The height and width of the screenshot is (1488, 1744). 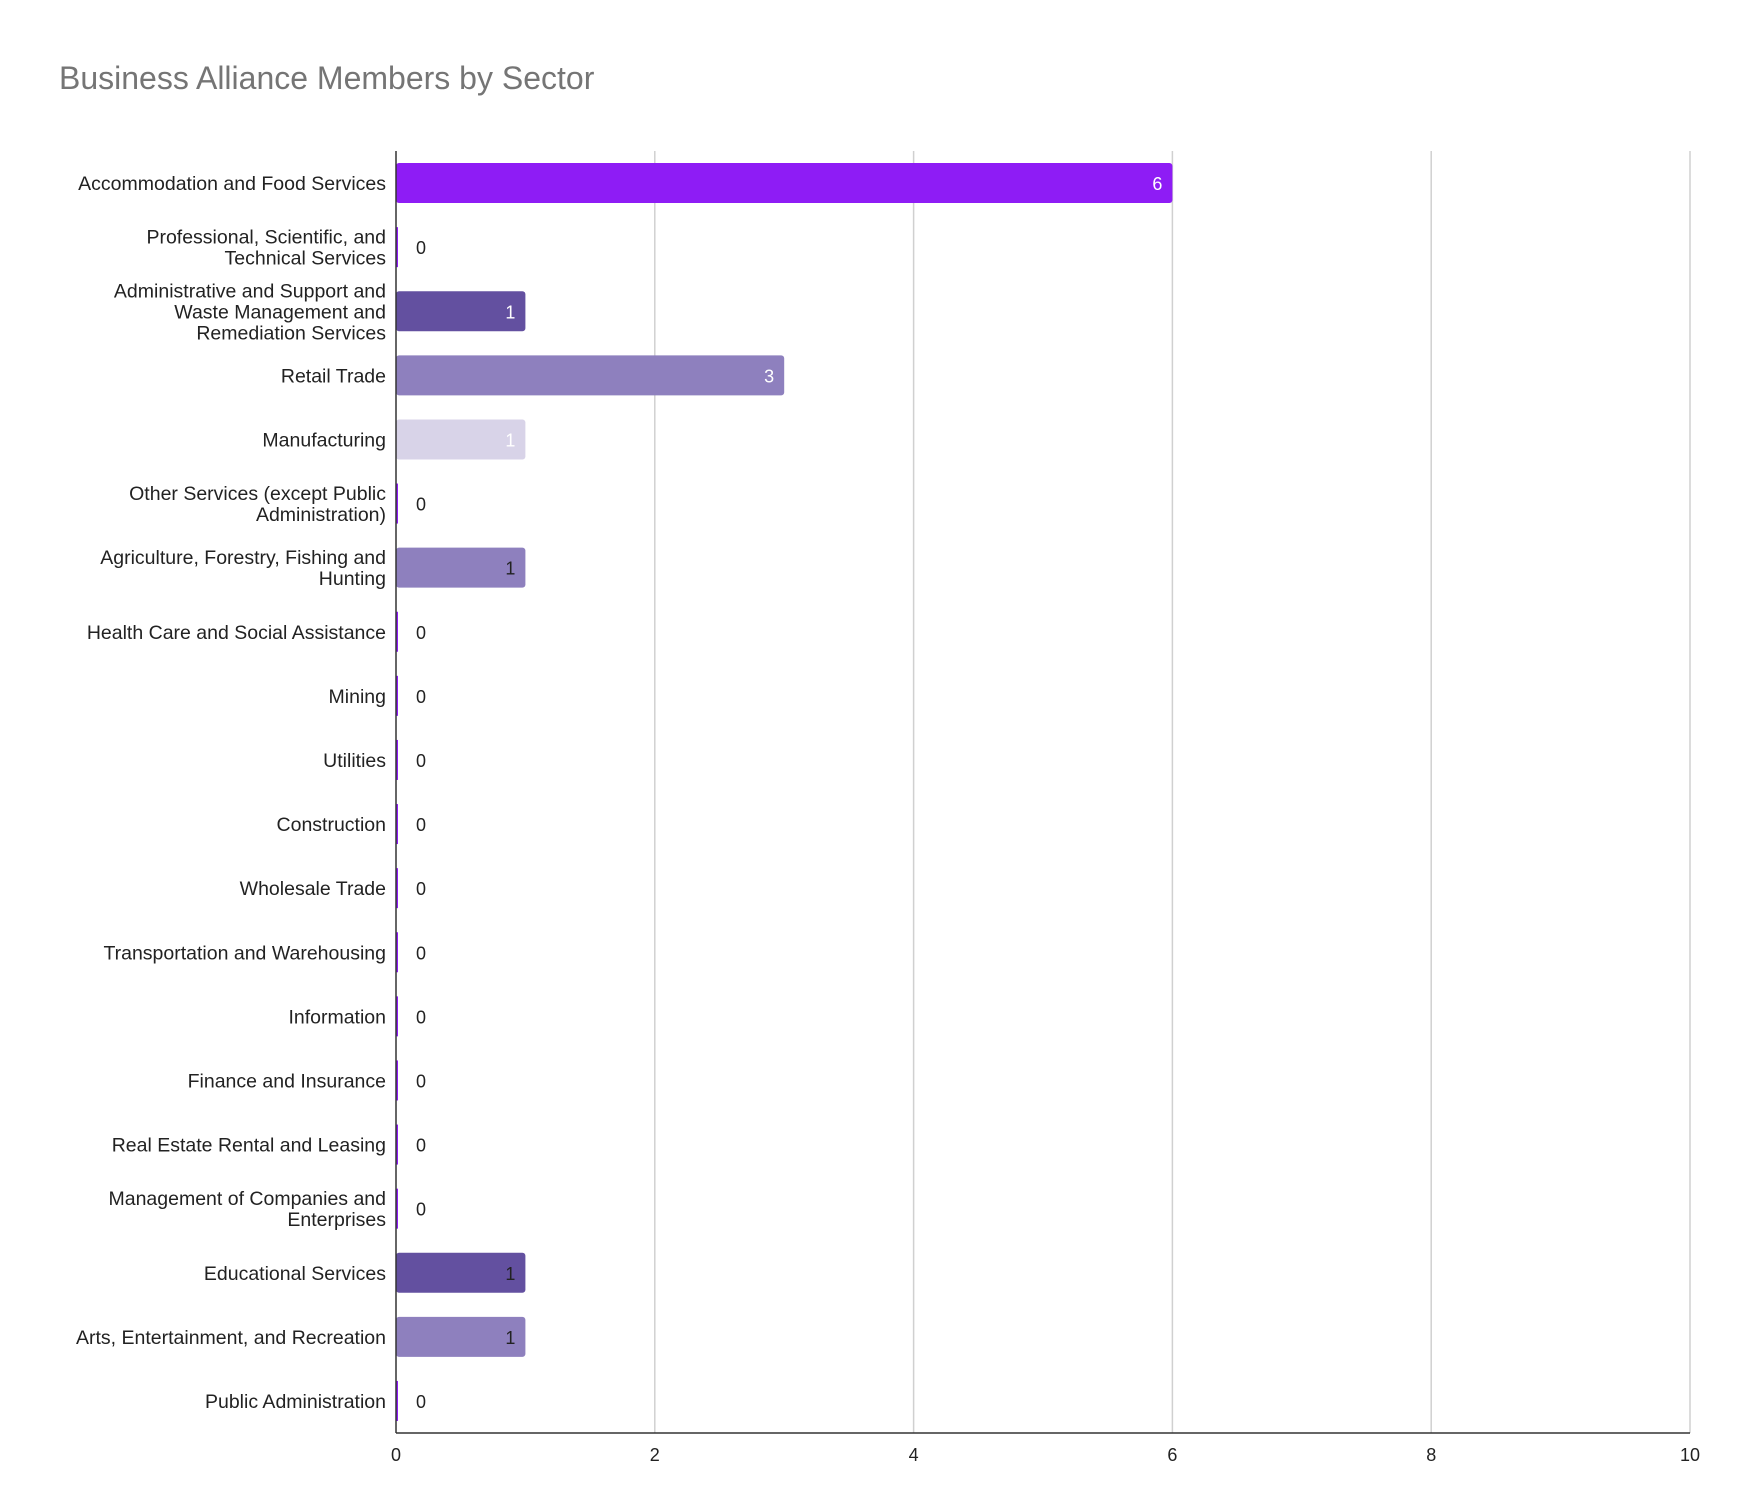 What do you see at coordinates (769, 376) in the screenshot?
I see `data-label: 3` at bounding box center [769, 376].